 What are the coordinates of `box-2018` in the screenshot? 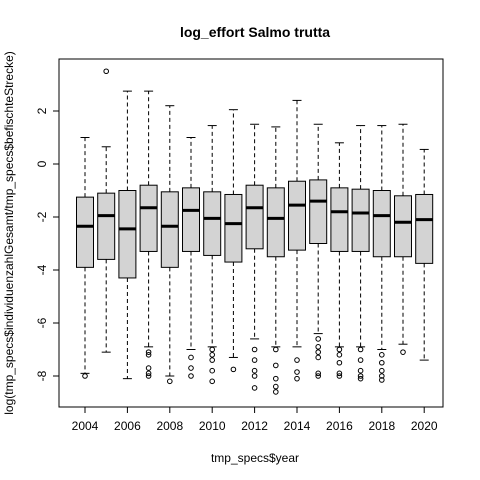 It's located at (381, 254).